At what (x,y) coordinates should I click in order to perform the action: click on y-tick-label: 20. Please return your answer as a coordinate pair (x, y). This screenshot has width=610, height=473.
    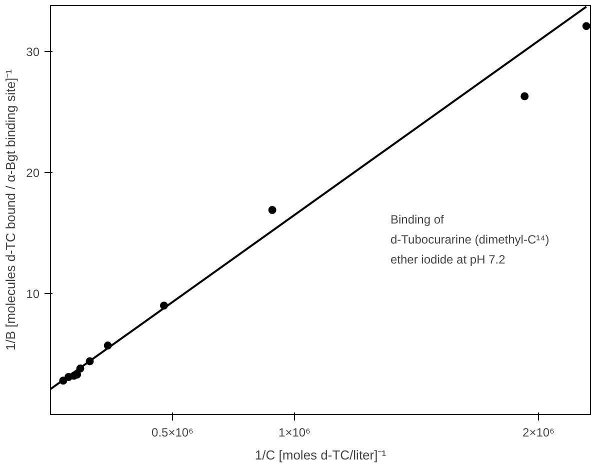
    Looking at the image, I should click on (33, 173).